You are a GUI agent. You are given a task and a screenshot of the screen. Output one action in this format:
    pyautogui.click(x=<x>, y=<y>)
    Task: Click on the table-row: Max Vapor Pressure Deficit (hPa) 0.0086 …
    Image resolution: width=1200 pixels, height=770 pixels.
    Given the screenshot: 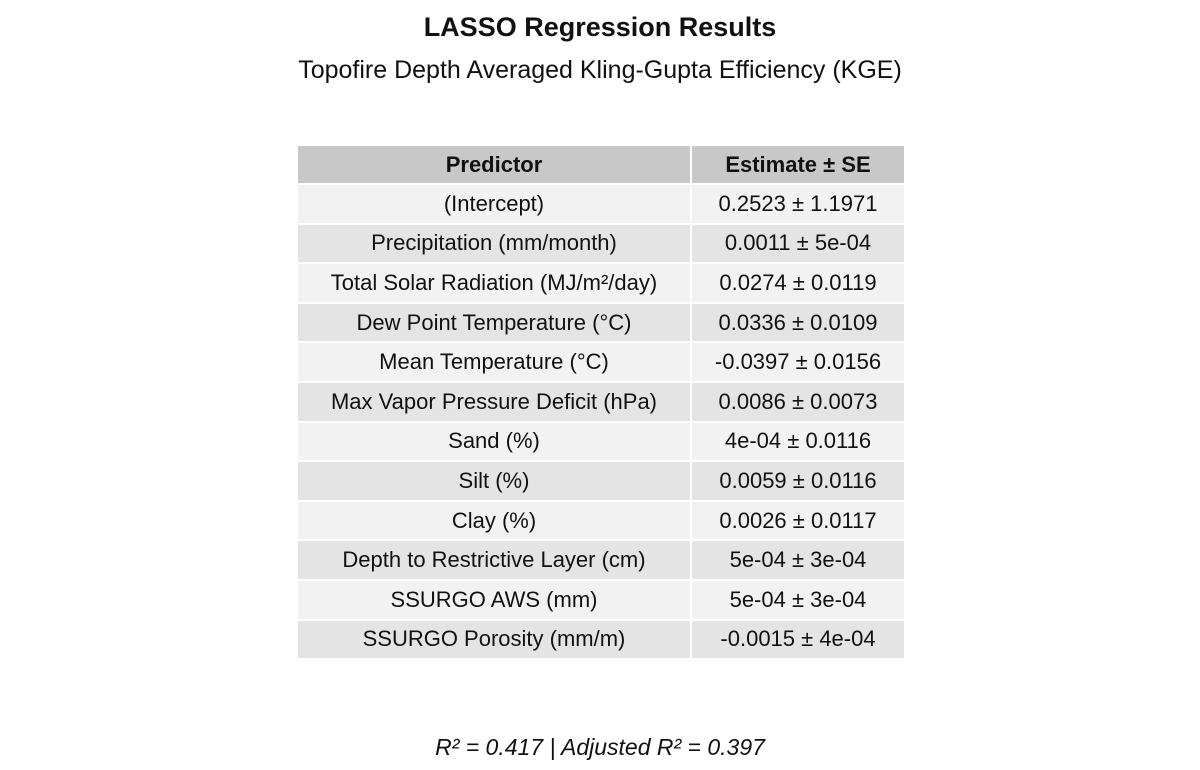 What is the action you would take?
    pyautogui.click(x=601, y=401)
    